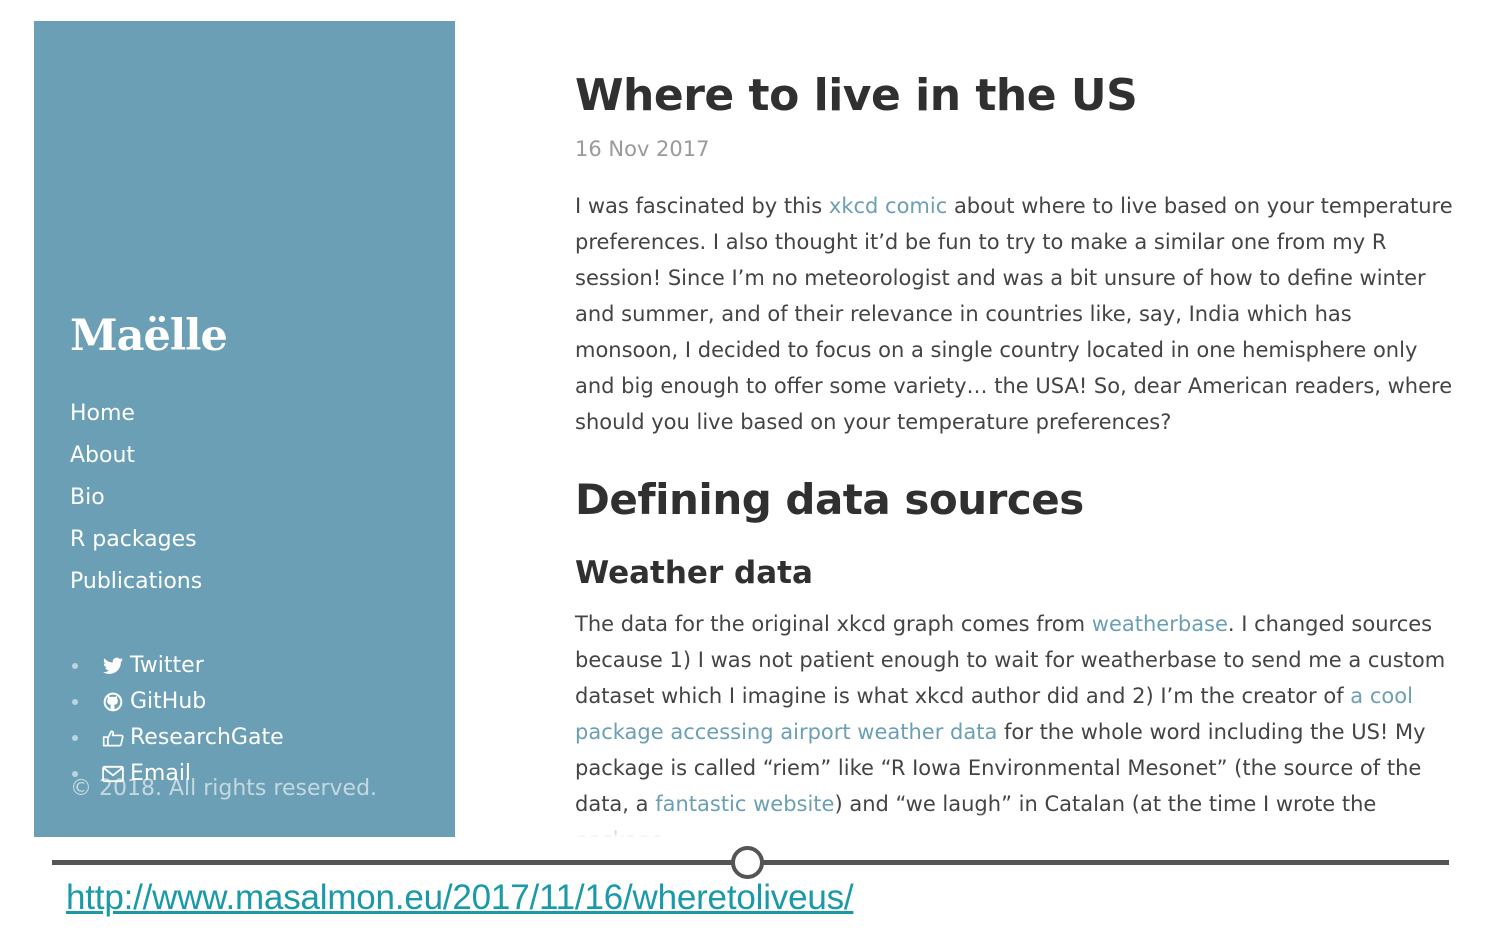 The image size is (1500, 938). I want to click on nav-link-r-packages: R packages, so click(133, 539).